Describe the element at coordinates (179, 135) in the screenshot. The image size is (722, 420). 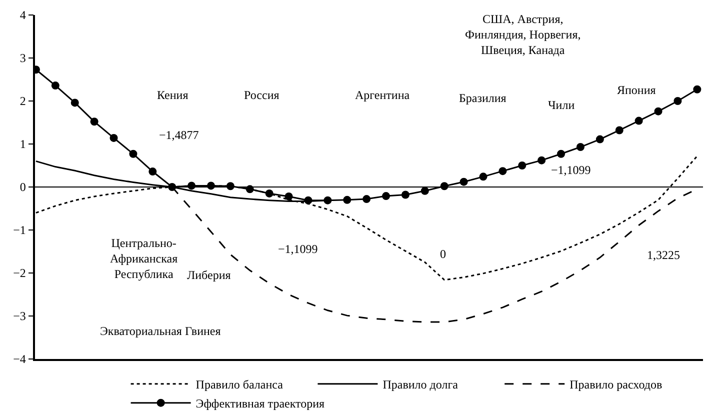
I see `annotation: −1,4877` at that location.